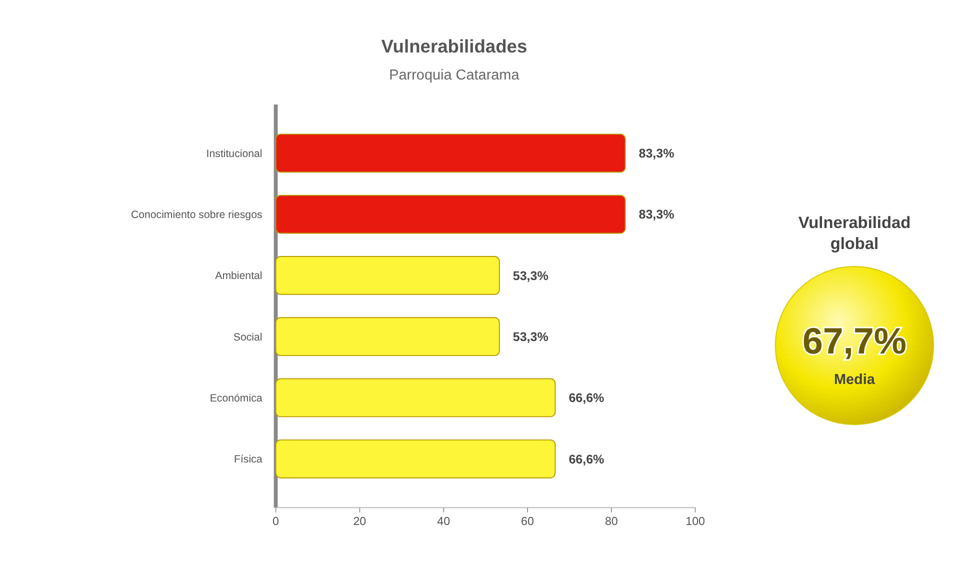 The height and width of the screenshot is (563, 978). Describe the element at coordinates (855, 380) in the screenshot. I see `text: Media` at that location.